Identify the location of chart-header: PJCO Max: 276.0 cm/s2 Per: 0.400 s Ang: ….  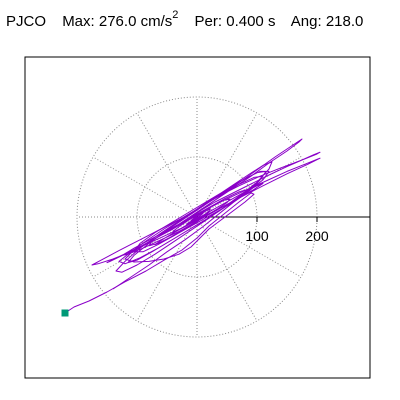
(185, 19).